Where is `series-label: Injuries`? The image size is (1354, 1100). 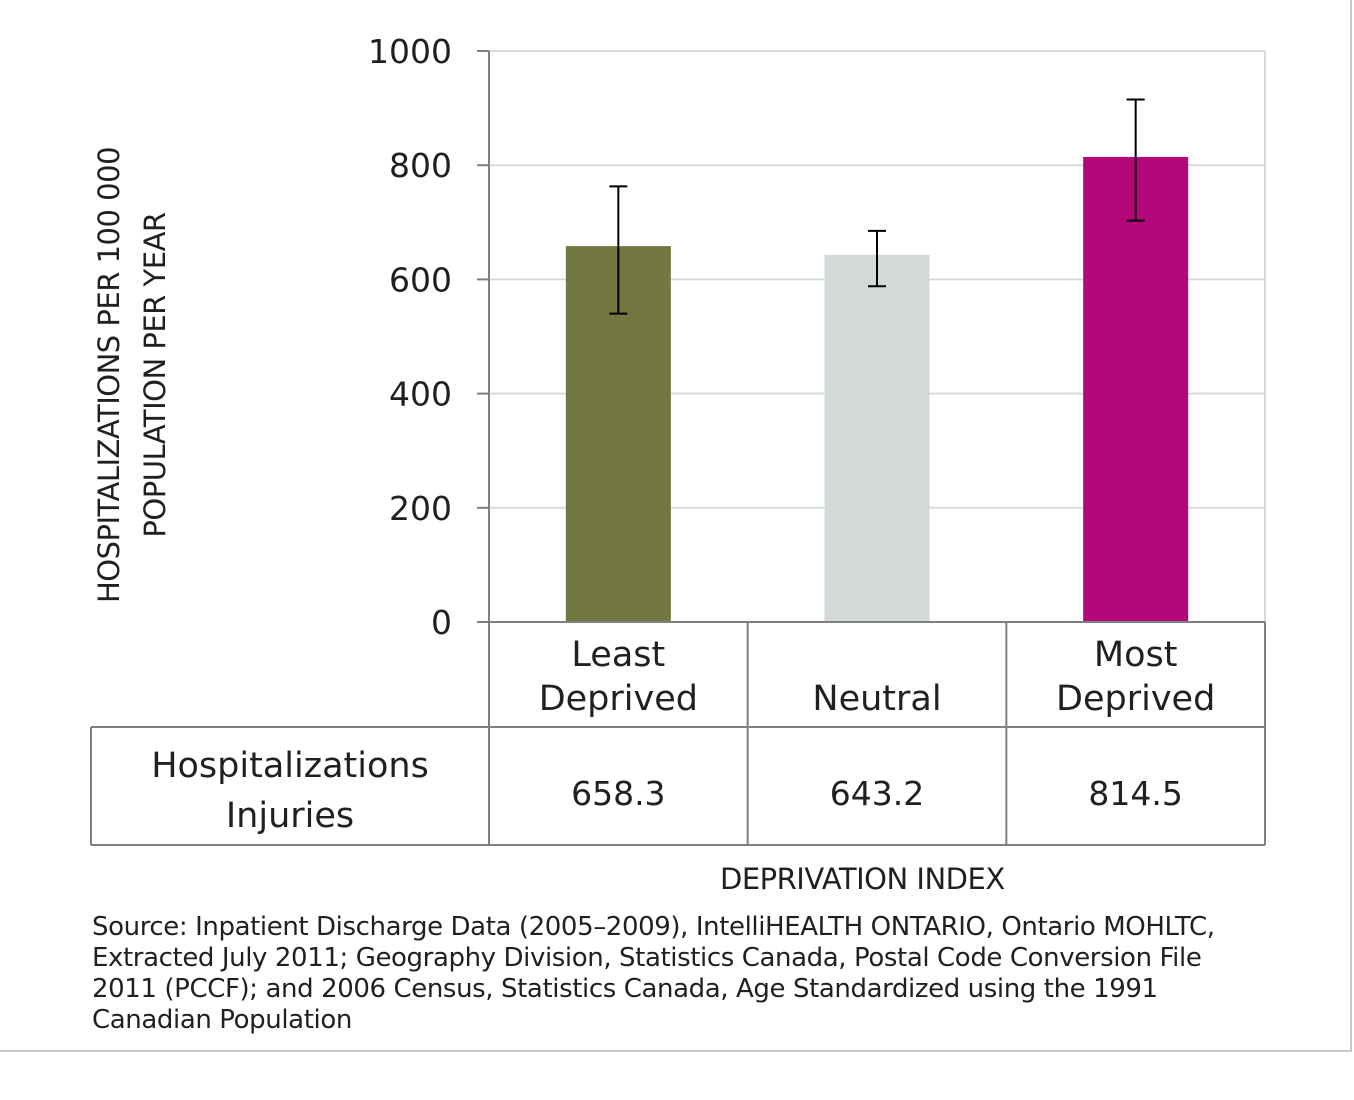 series-label: Injuries is located at coordinates (290, 816).